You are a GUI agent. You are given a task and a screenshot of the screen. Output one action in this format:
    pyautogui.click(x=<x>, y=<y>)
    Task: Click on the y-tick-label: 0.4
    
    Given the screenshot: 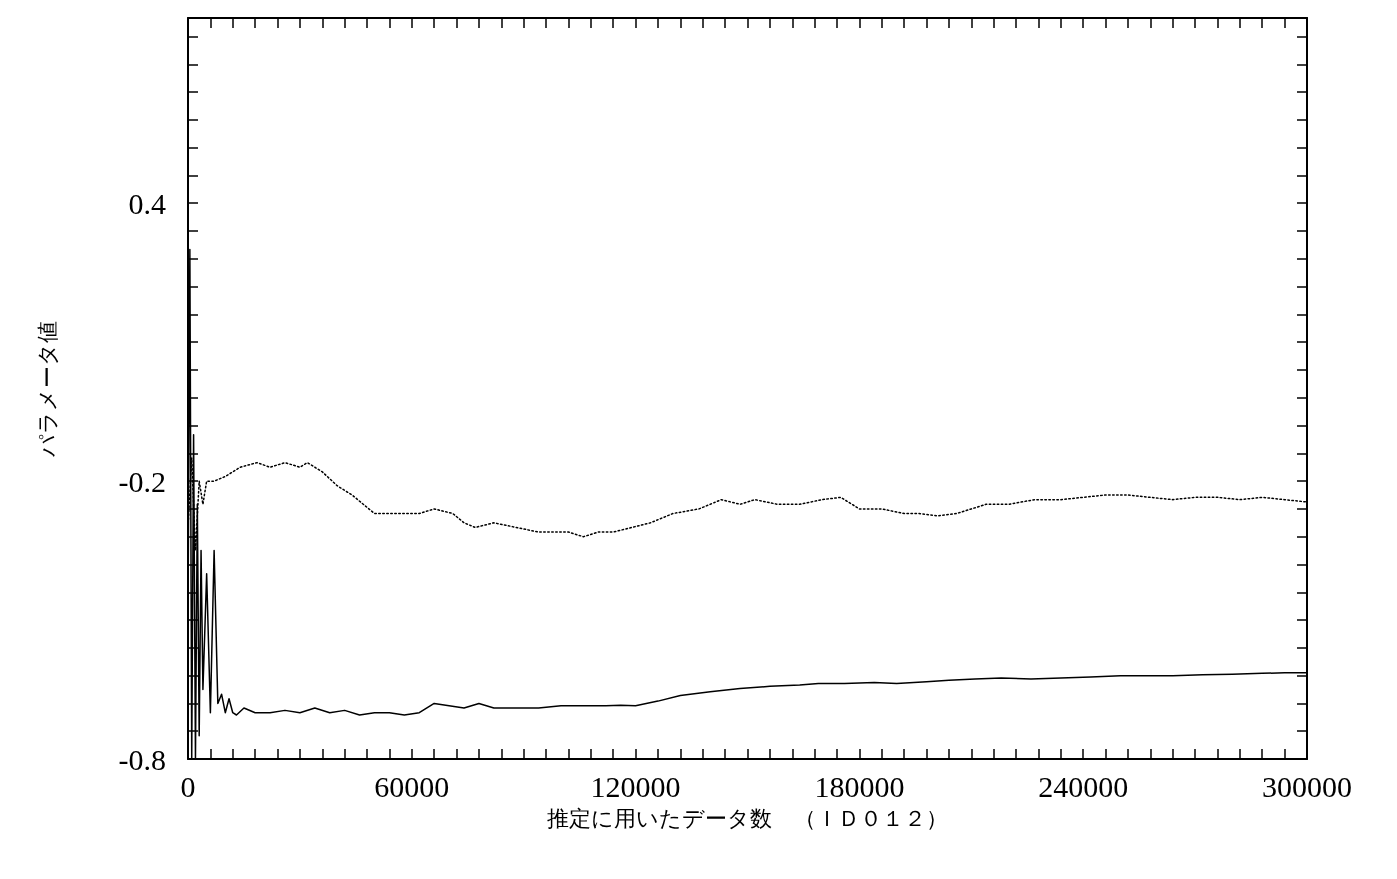 What is the action you would take?
    pyautogui.click(x=147, y=203)
    